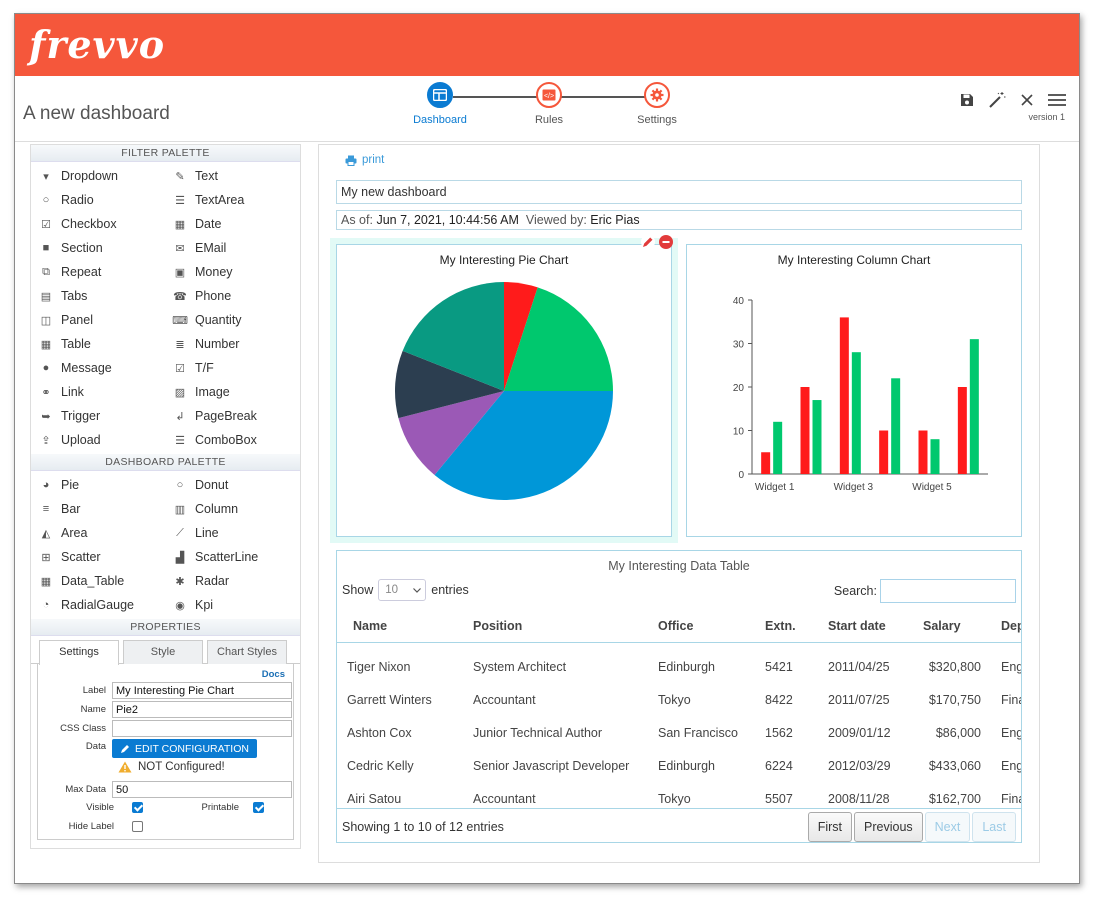  What do you see at coordinates (106, 296) in the screenshot?
I see `palette-item-tabs: ▤ Tabs` at bounding box center [106, 296].